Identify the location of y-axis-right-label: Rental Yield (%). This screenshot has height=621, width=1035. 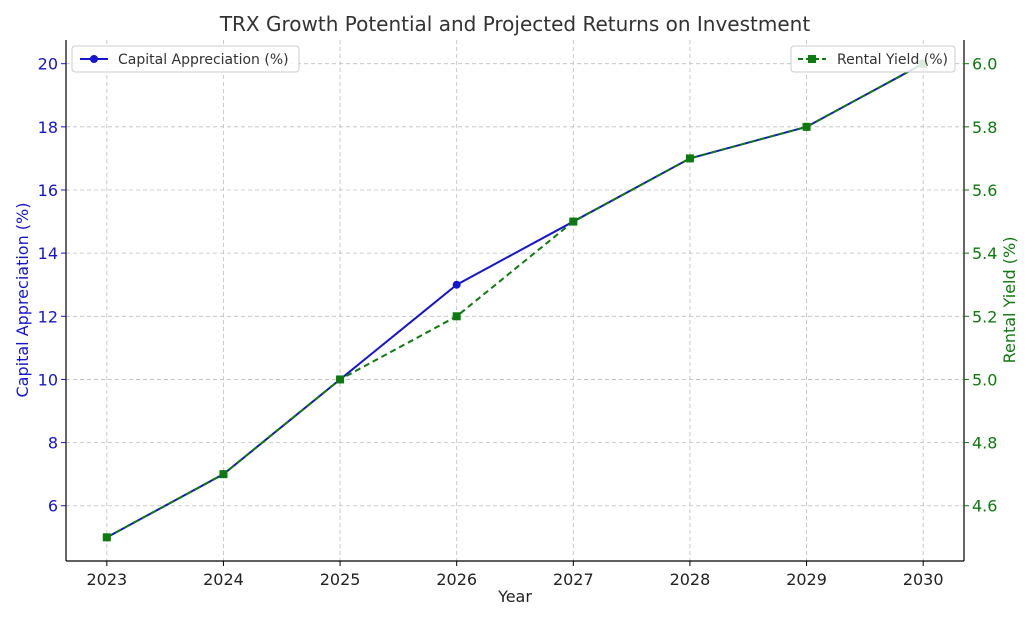
(1009, 300).